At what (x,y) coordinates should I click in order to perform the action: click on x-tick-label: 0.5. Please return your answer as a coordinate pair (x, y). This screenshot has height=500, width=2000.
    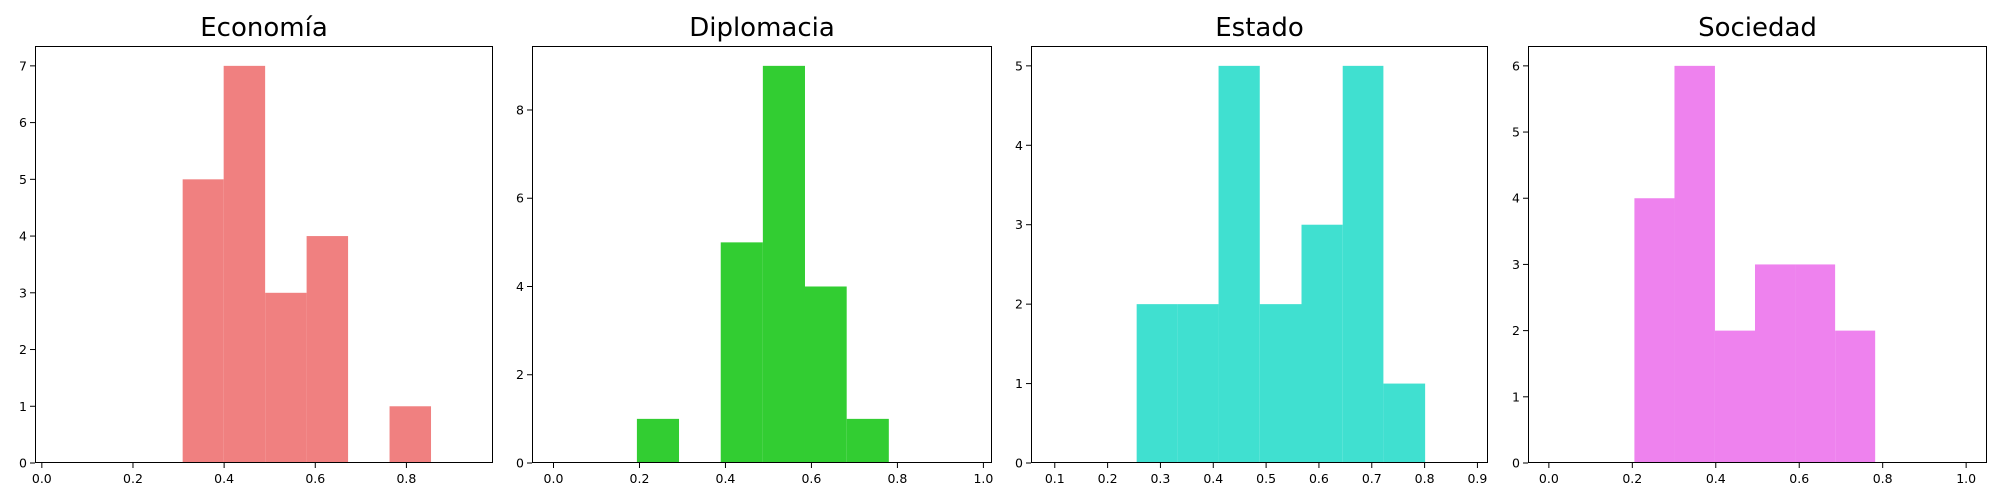
    Looking at the image, I should click on (1266, 478).